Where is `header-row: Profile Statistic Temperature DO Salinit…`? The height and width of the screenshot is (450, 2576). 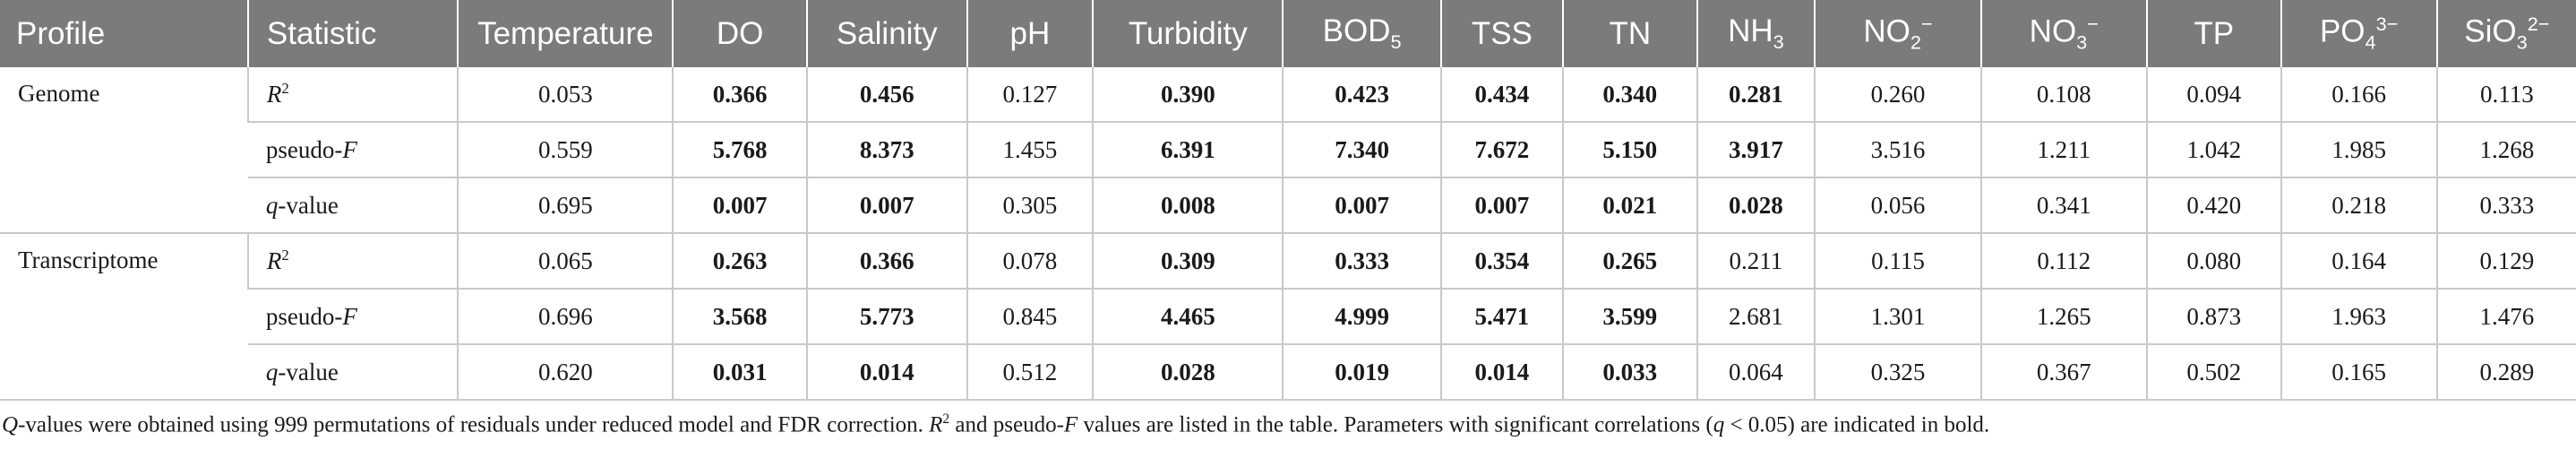
header-row: Profile Statistic Temperature DO Salinit… is located at coordinates (1288, 33).